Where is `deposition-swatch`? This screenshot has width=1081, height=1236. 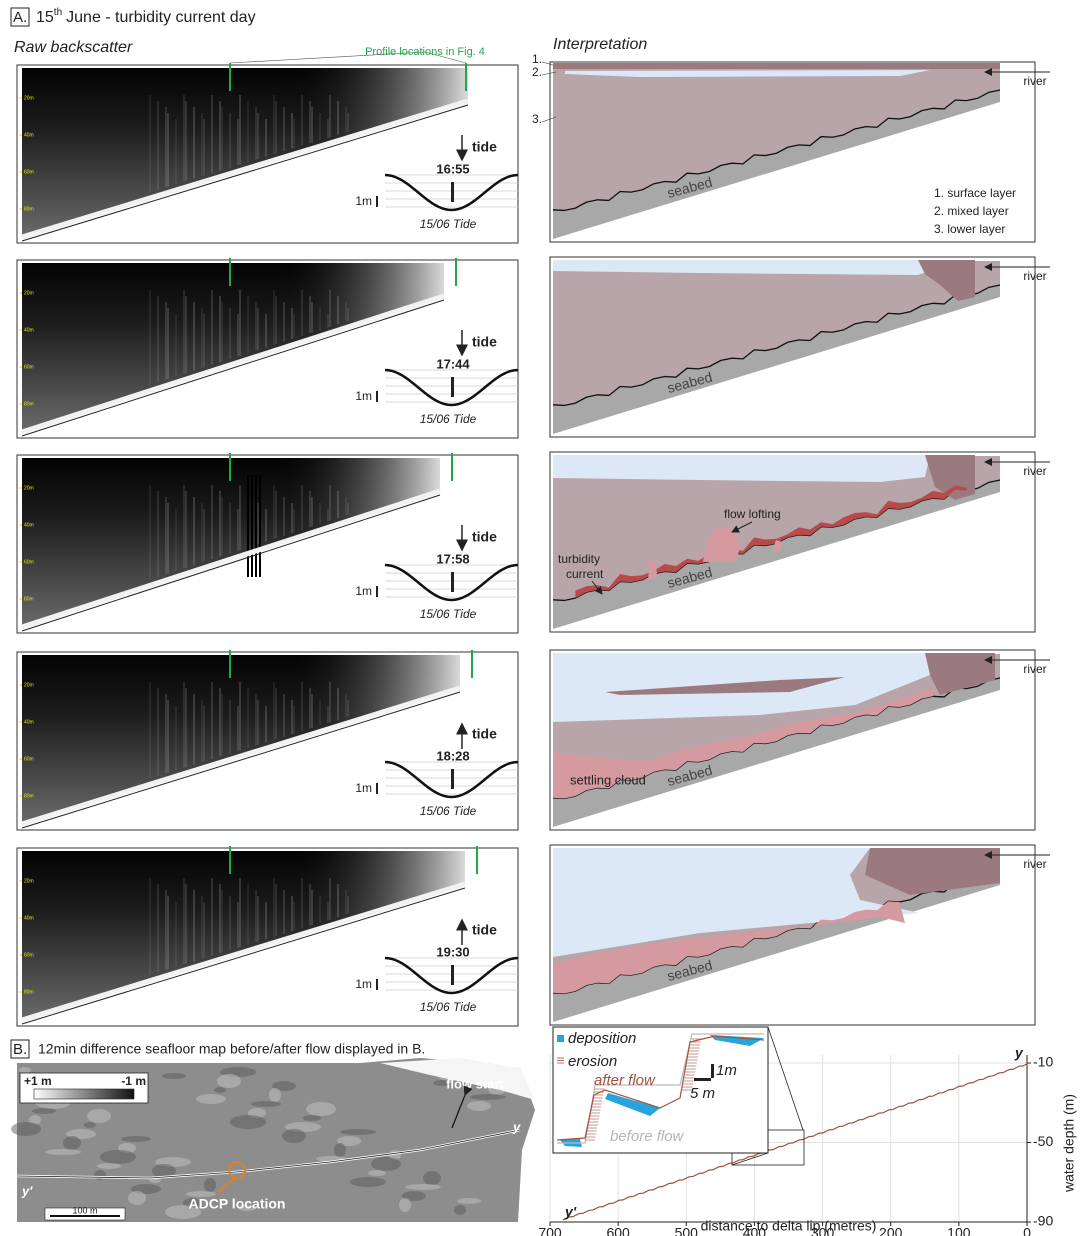
deposition-swatch is located at coordinates (560, 1038).